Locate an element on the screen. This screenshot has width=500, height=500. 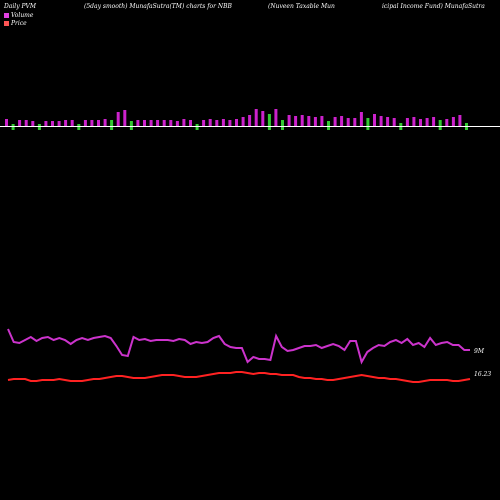
legend-label-volume: Volume is located at coordinates (22, 15).